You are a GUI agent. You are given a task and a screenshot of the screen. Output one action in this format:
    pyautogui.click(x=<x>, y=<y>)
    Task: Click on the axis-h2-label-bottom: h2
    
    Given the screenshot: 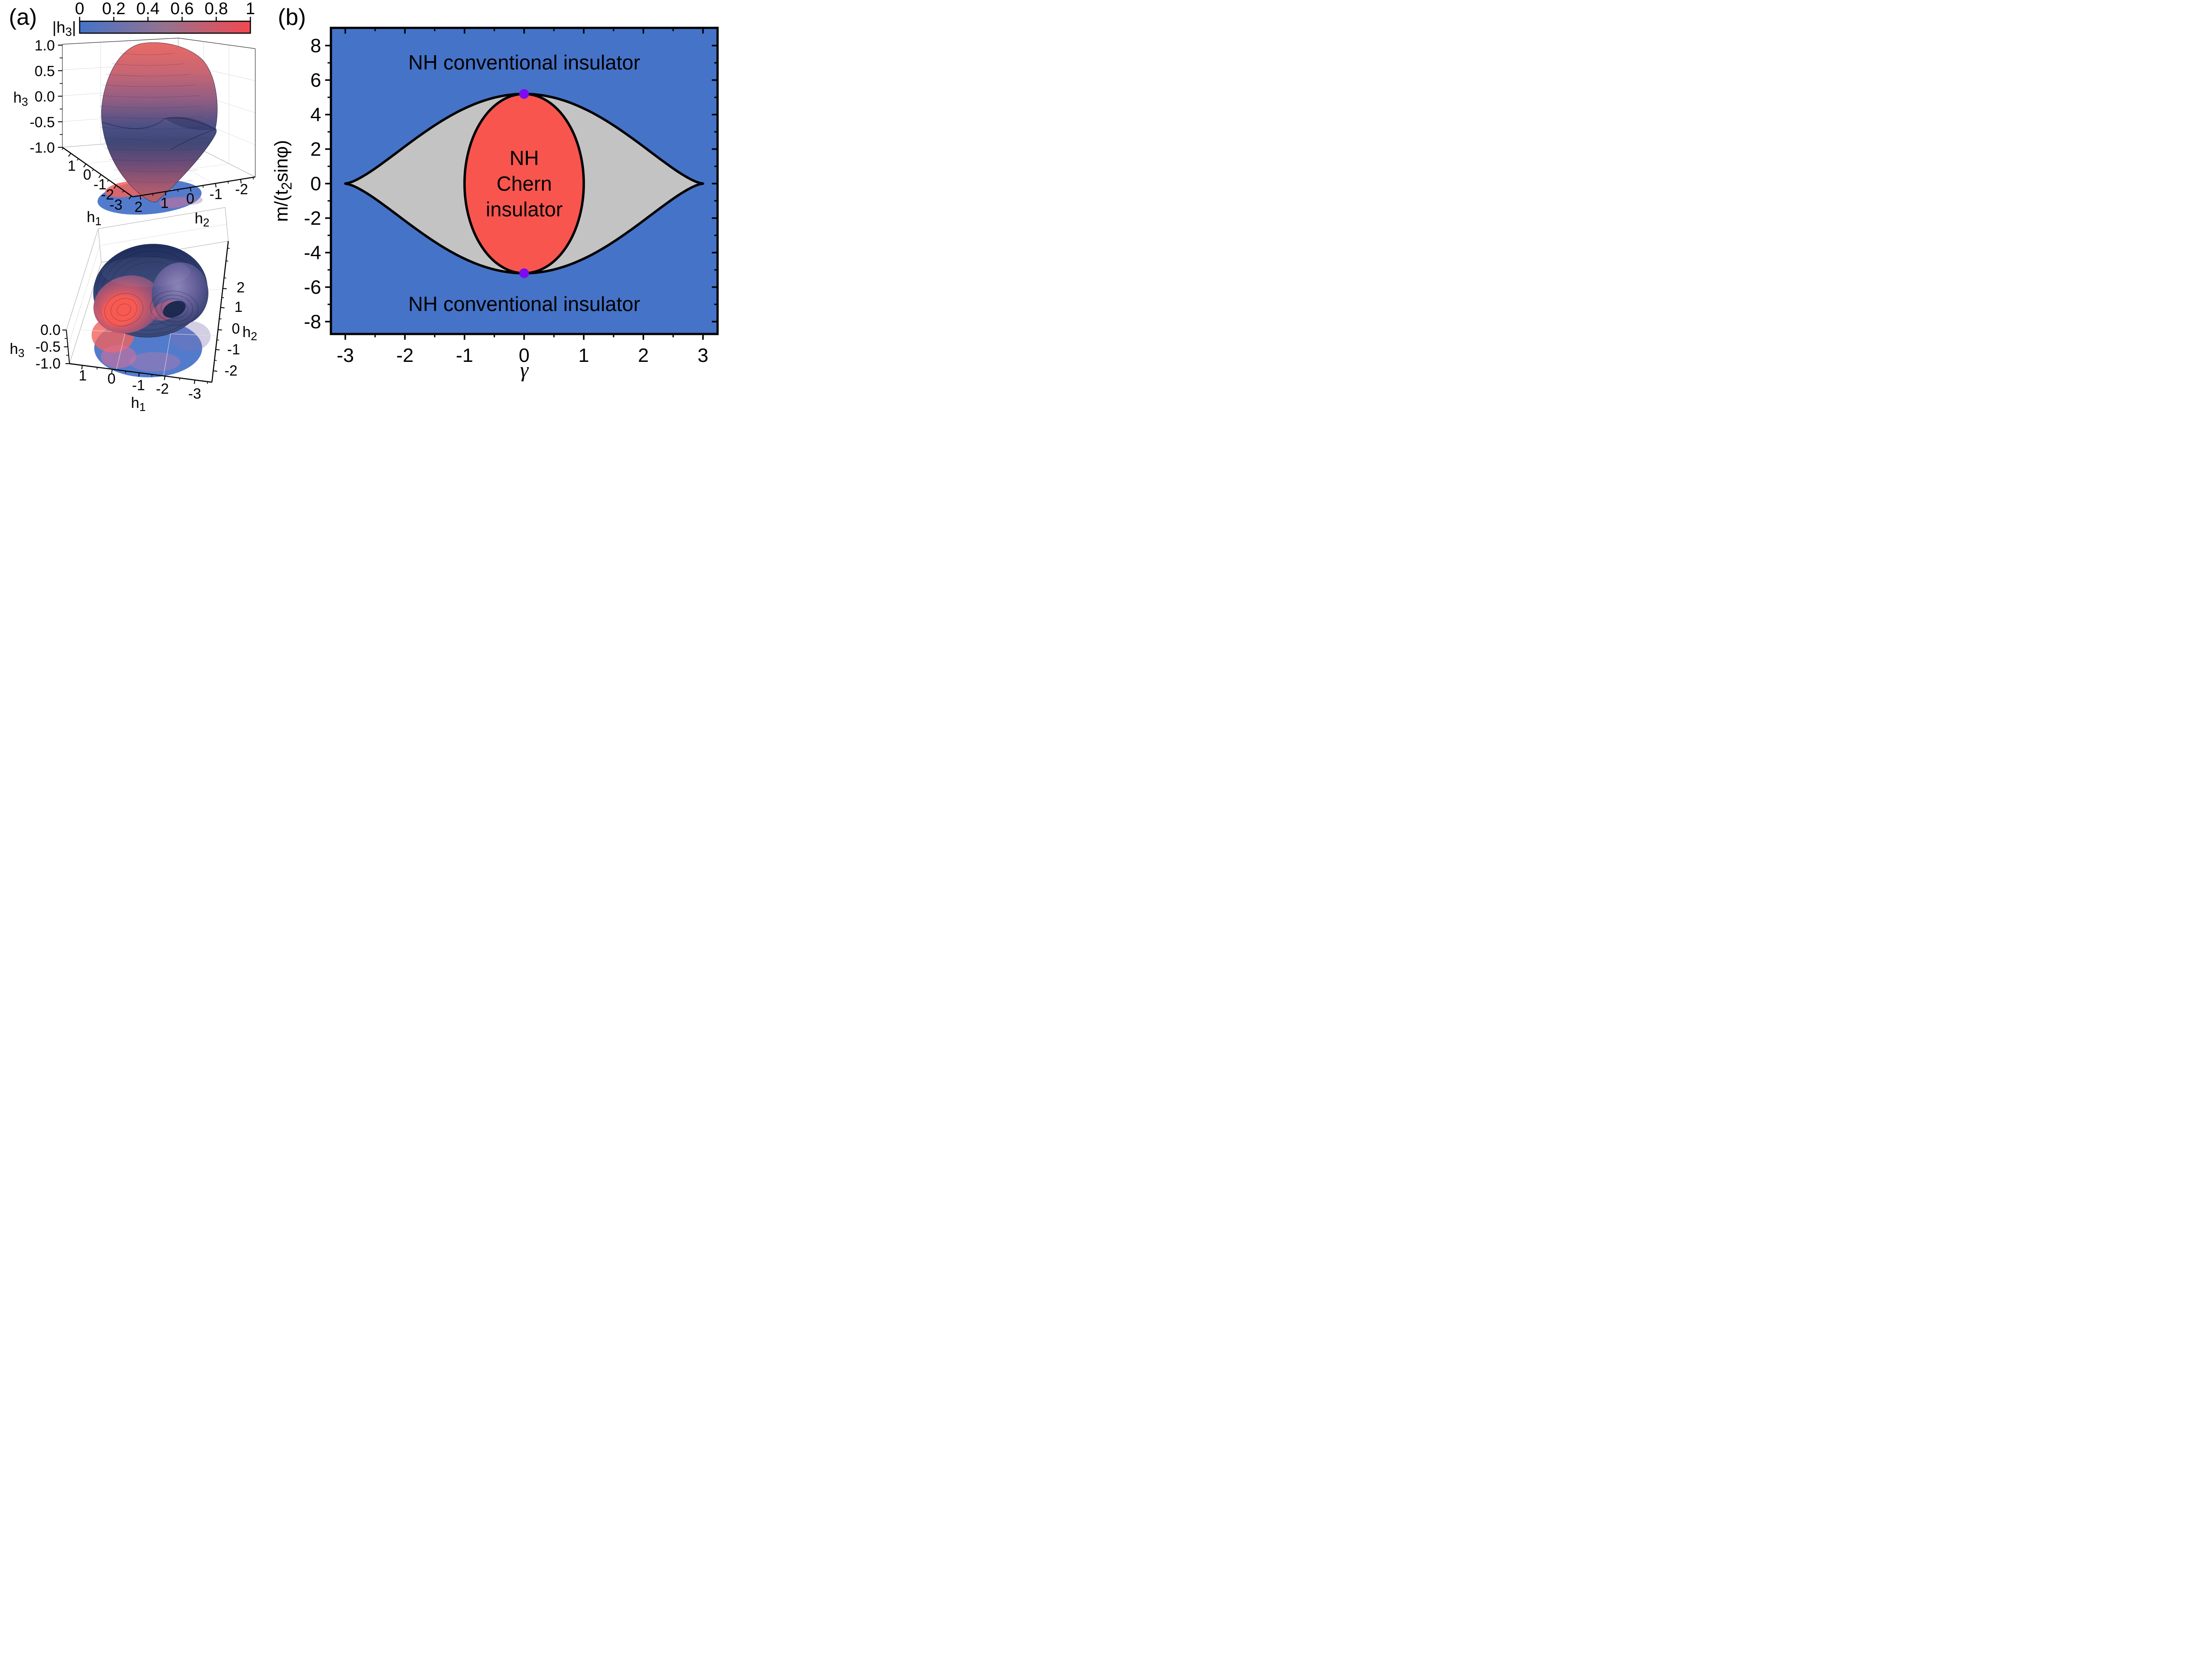 What is the action you would take?
    pyautogui.click(x=250, y=333)
    